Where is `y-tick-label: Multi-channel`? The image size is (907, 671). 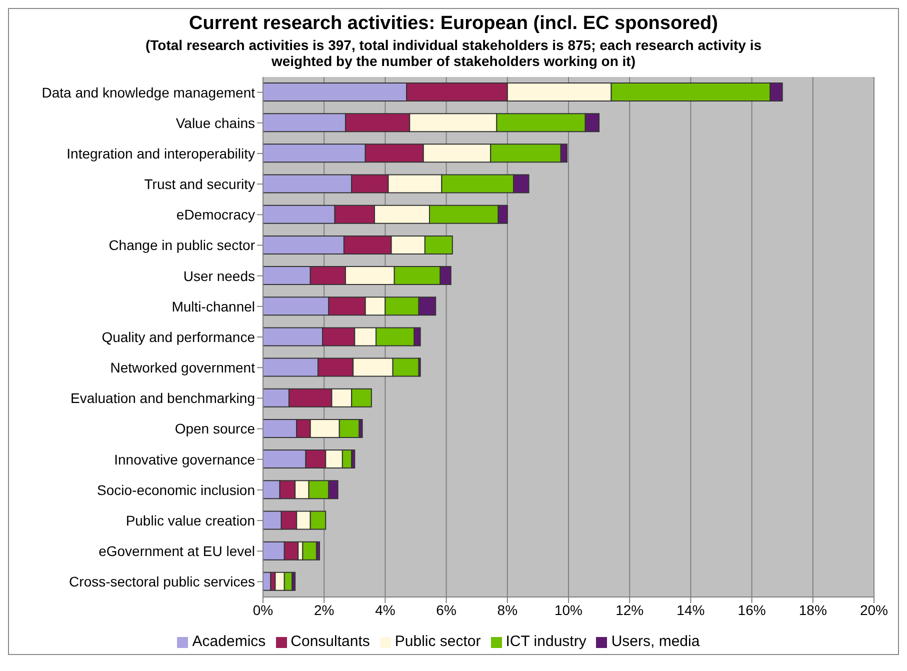 y-tick-label: Multi-channel is located at coordinates (213, 306).